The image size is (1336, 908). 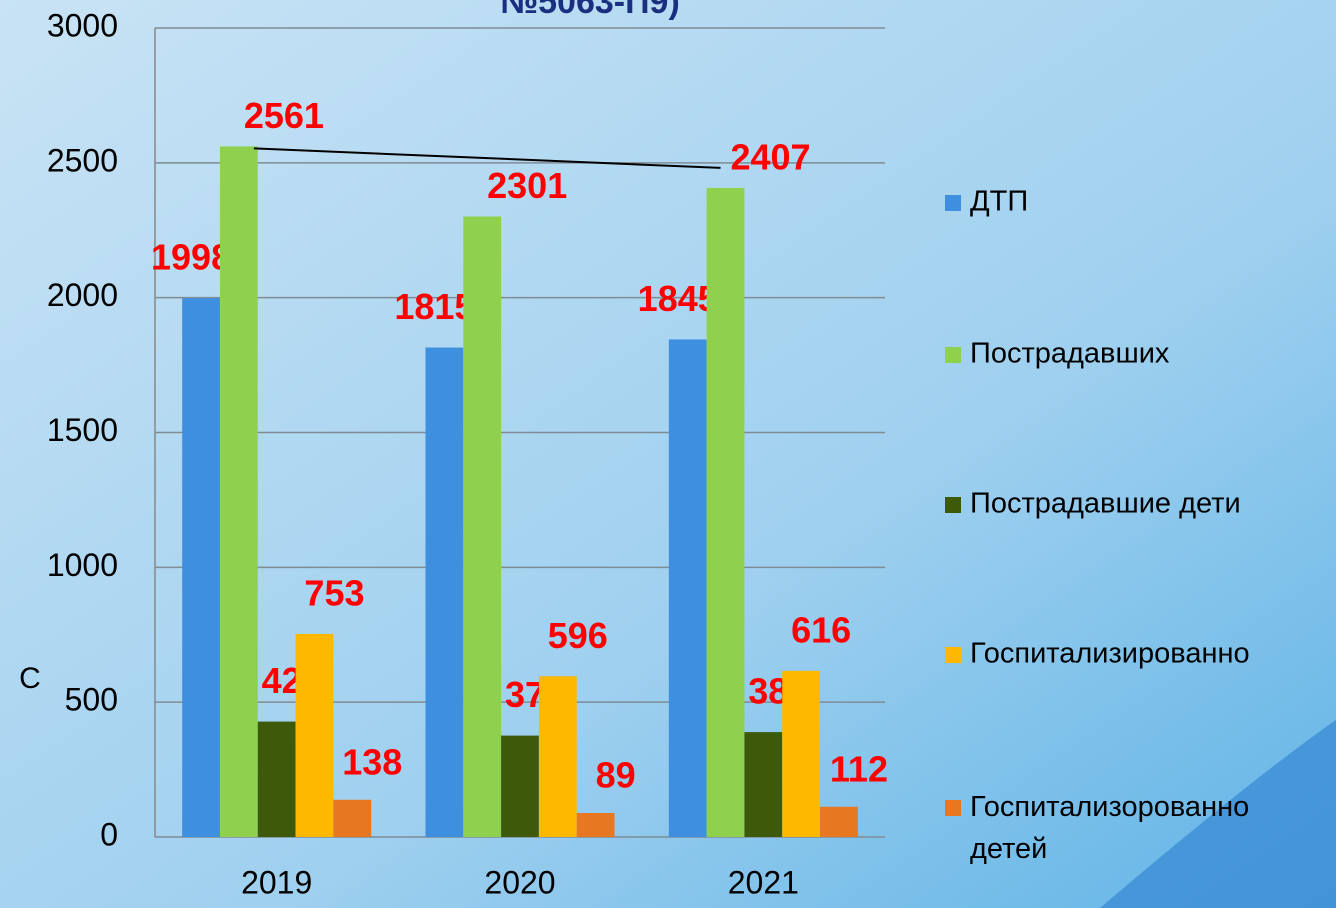 I want to click on legend-label: Пострадавшие дети, so click(x=1105, y=504).